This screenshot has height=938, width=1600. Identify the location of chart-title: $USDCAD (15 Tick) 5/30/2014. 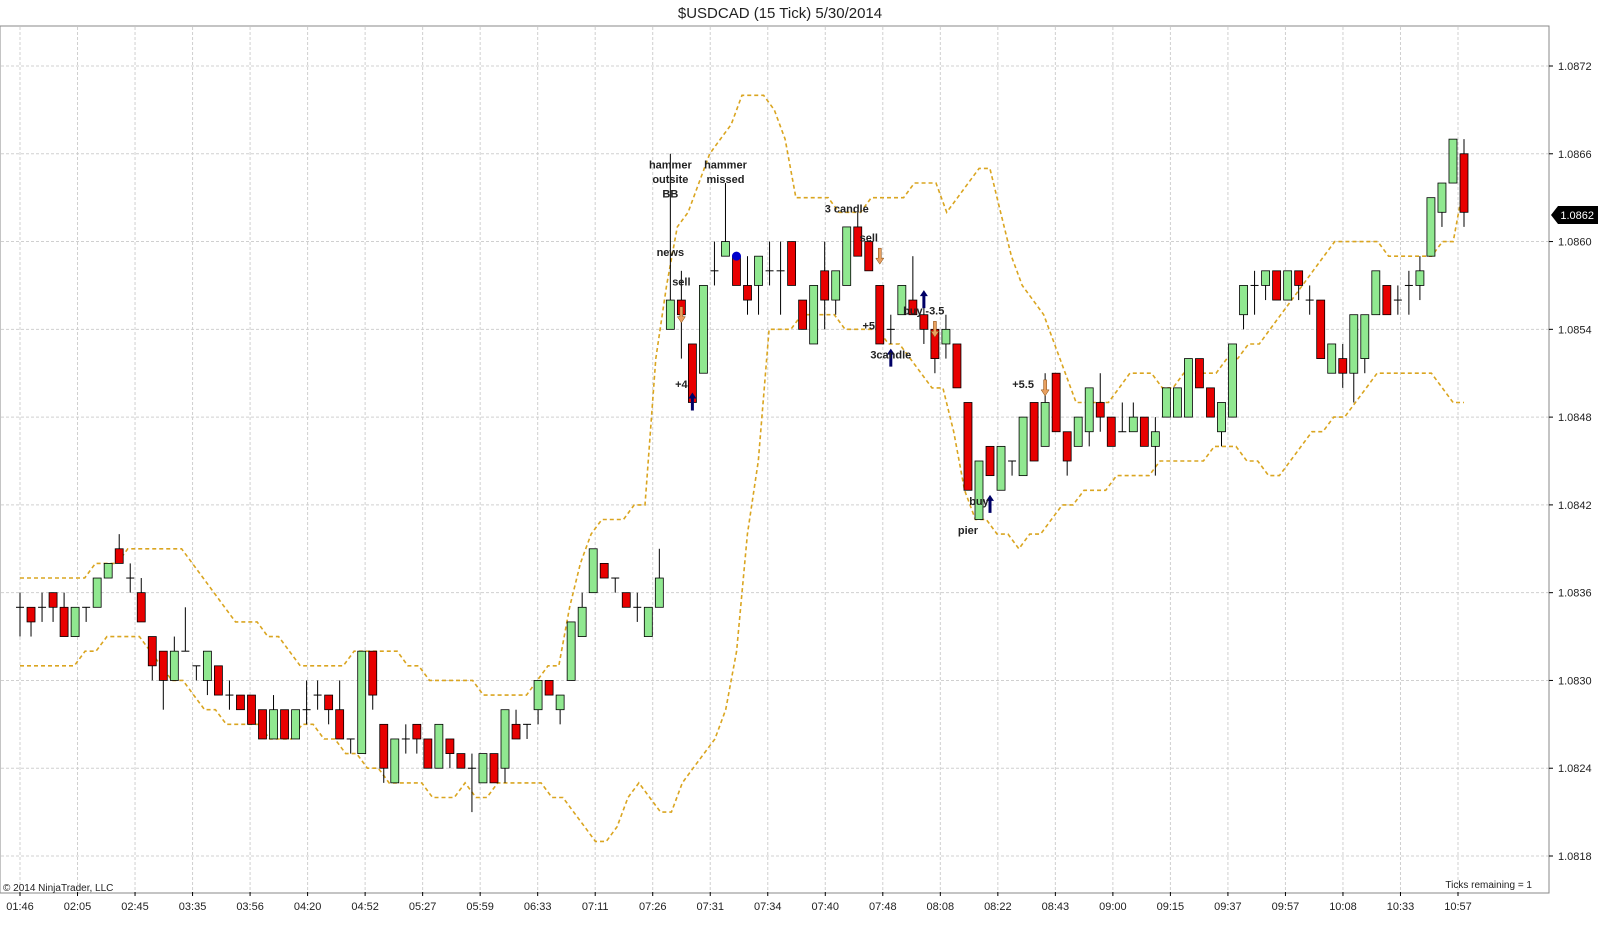
(780, 13).